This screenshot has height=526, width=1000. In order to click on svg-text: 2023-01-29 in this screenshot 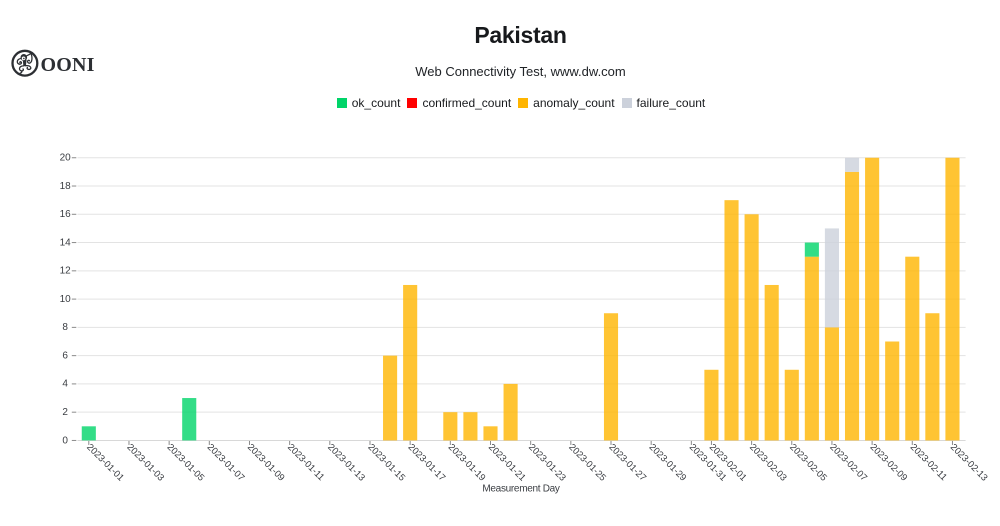, I will do `click(668, 462)`.